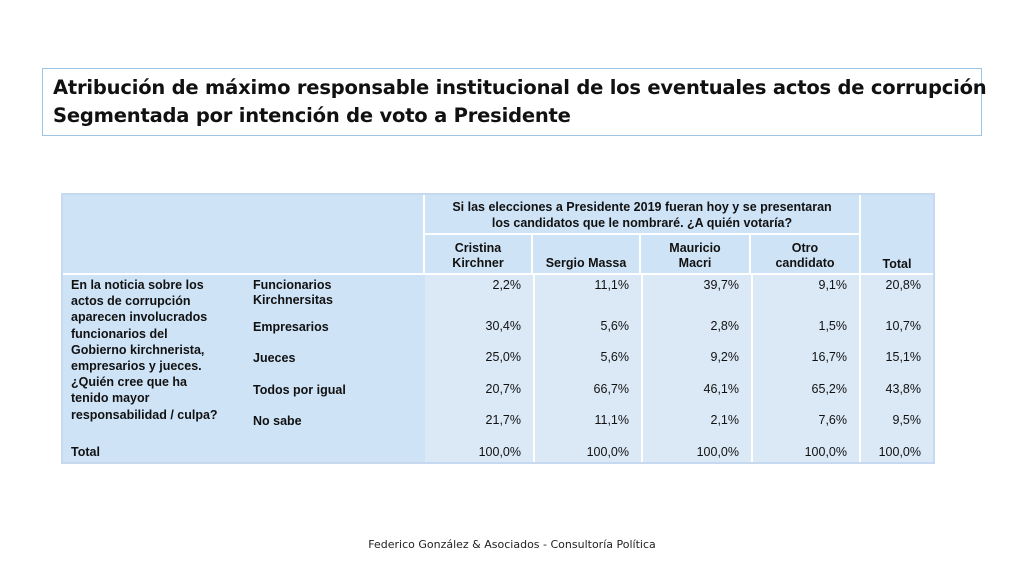 Image resolution: width=1024 pixels, height=576 pixels. I want to click on row-label-empresarios: Empresarios, so click(291, 327).